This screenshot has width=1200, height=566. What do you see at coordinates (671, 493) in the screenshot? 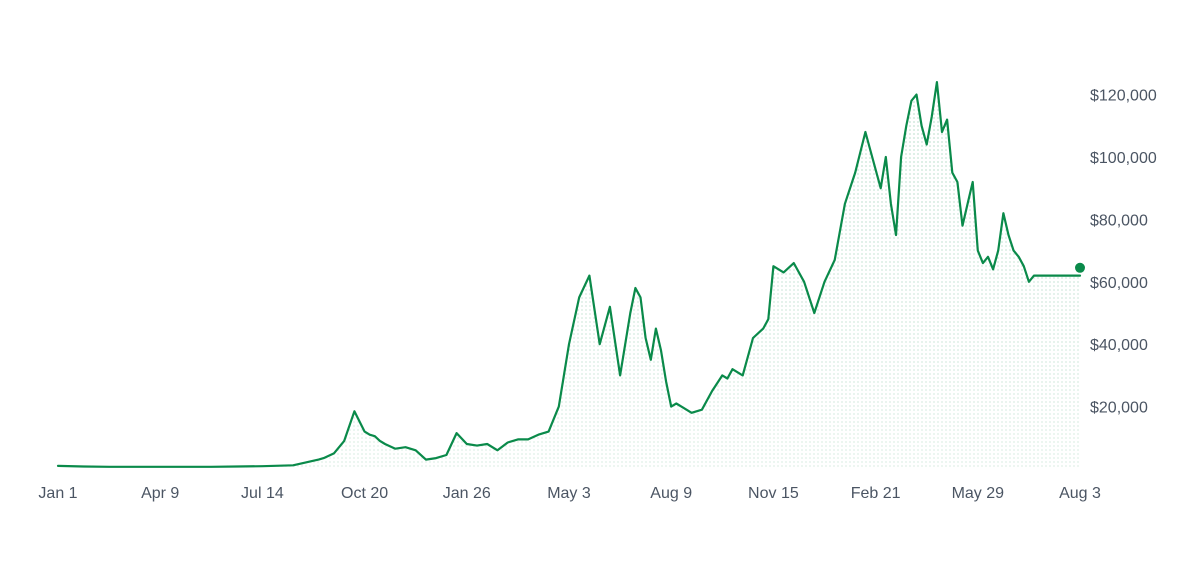
I see `x-tick-label: Aug 9` at bounding box center [671, 493].